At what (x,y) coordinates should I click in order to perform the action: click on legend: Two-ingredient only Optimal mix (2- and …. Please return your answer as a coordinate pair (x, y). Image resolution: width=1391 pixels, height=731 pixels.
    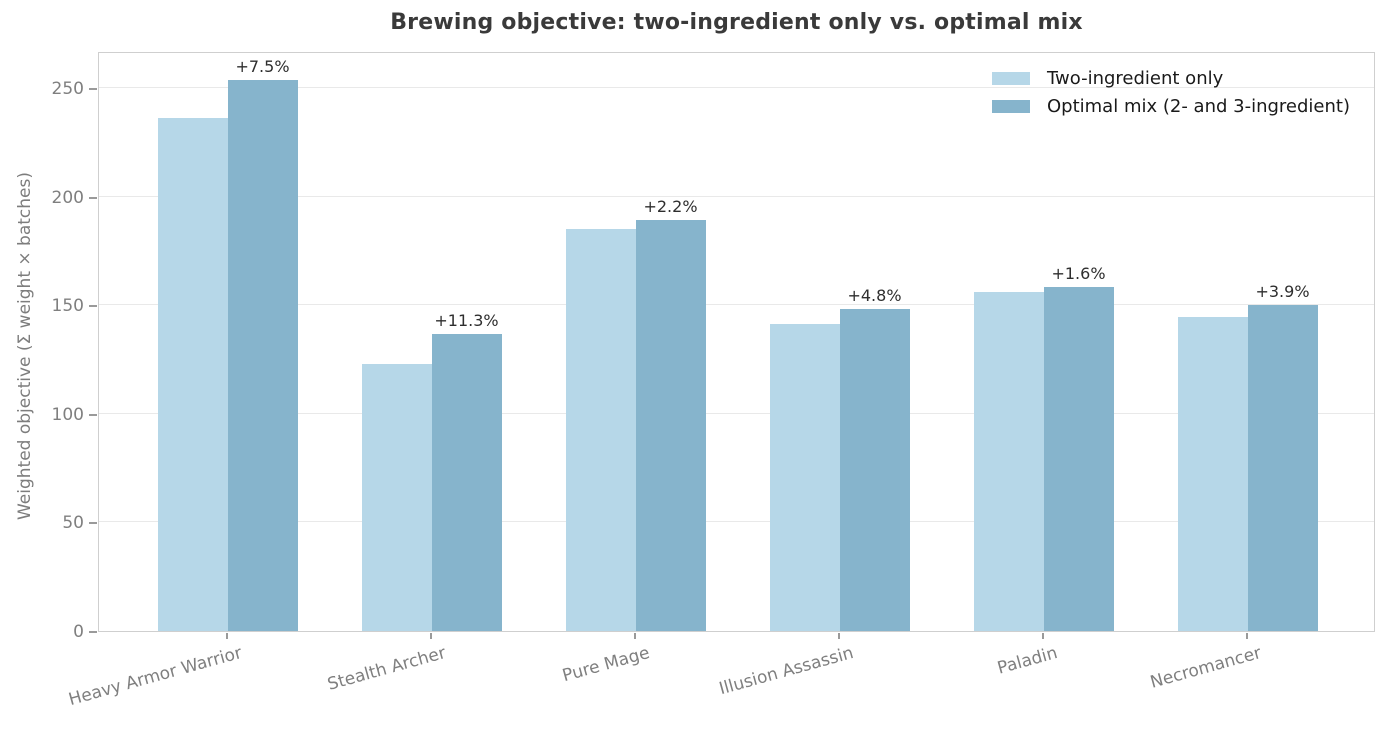
    Looking at the image, I should click on (1171, 94).